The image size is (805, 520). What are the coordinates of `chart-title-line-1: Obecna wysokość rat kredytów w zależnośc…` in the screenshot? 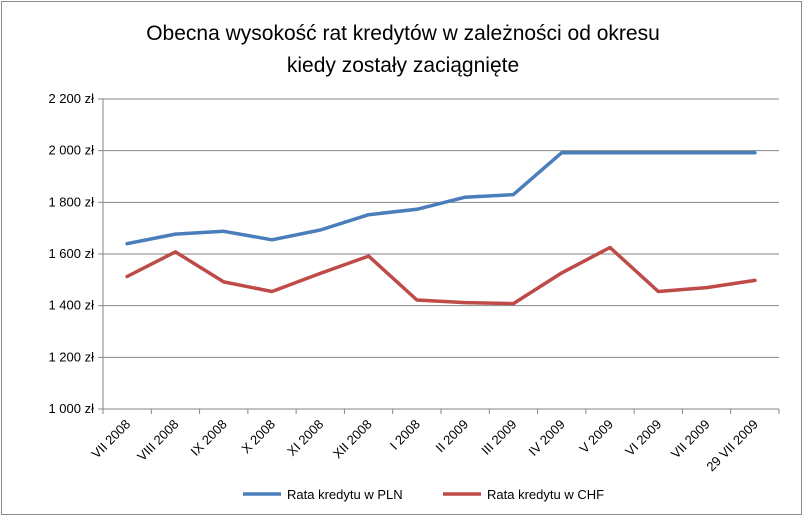 It's located at (403, 33).